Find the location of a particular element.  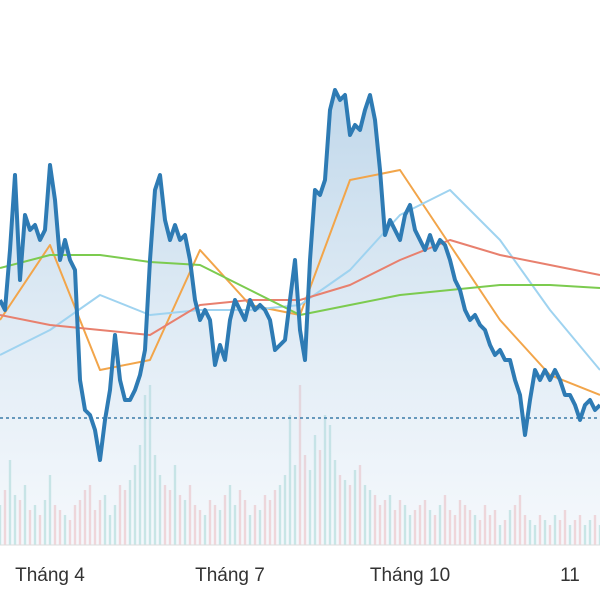

x-tick-label: Tháng 10 is located at coordinates (410, 575).